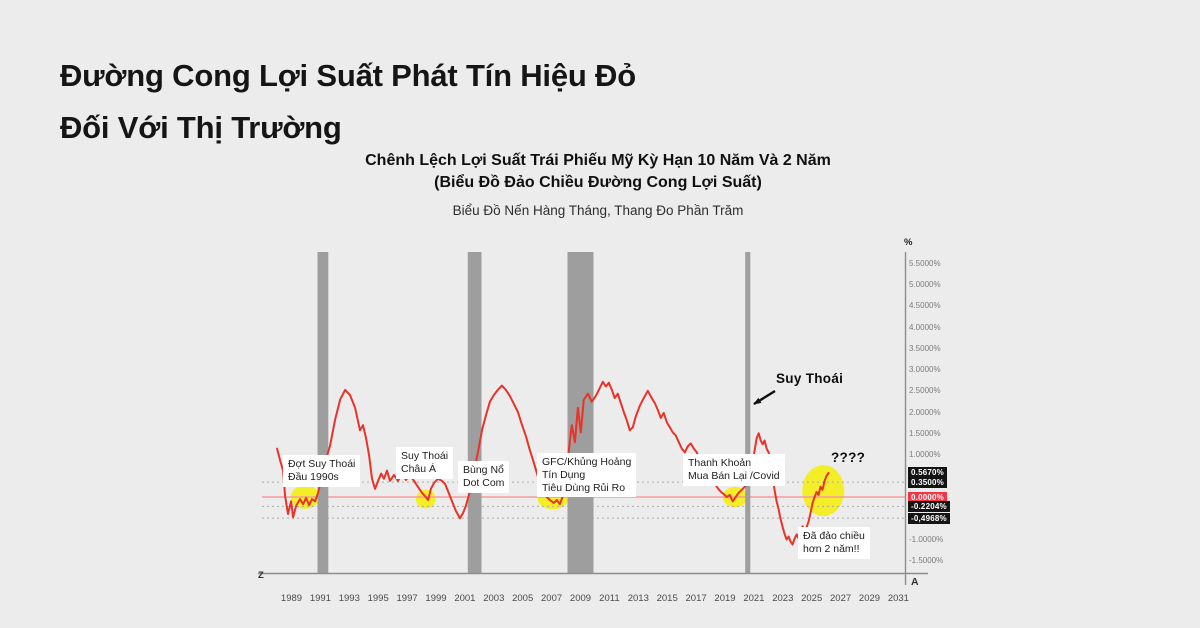  Describe the element at coordinates (810, 378) in the screenshot. I see `annotation-label: Suy Thoái` at that location.